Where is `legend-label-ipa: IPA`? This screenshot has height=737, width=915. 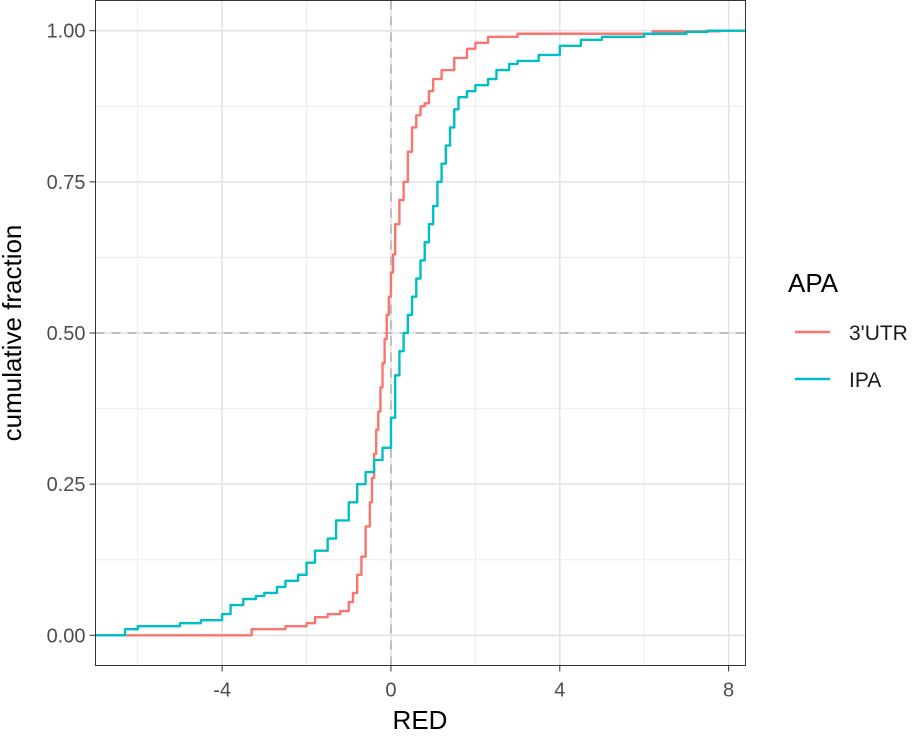 legend-label-ipa: IPA is located at coordinates (865, 380).